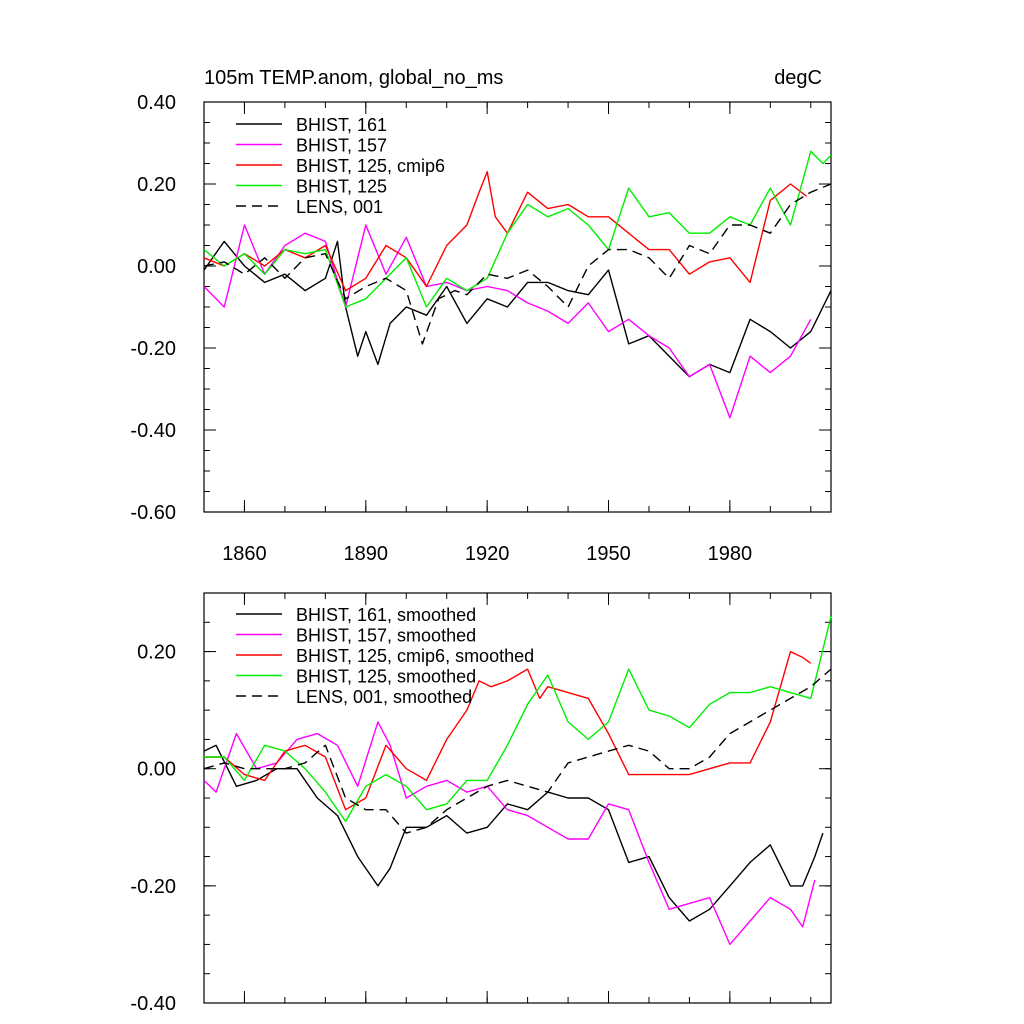  I want to click on top-x-tick-label: 1890, so click(366, 554).